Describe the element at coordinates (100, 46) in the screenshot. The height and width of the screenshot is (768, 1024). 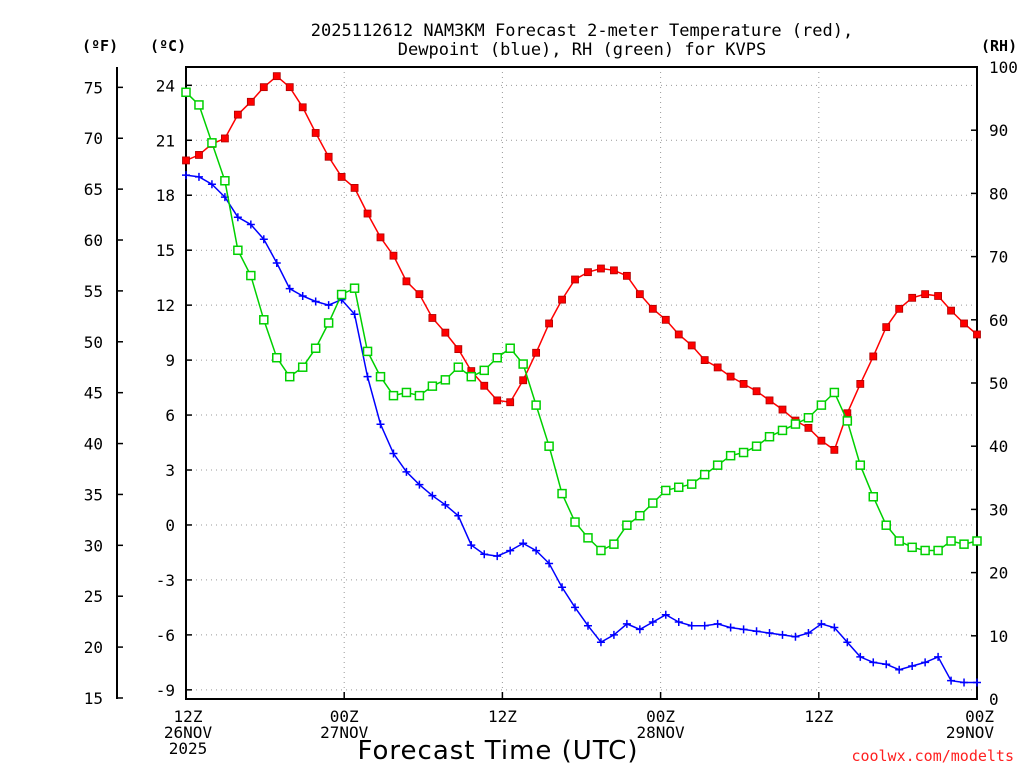
I see `fahrenheit-axis-unit: (ºF)` at that location.